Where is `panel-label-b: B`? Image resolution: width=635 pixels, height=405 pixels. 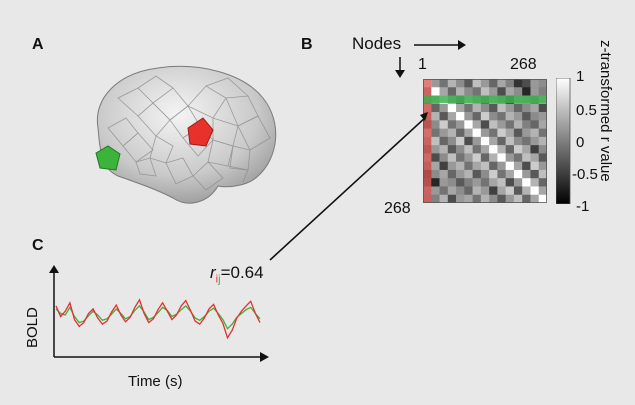 panel-label-b: B is located at coordinates (307, 44).